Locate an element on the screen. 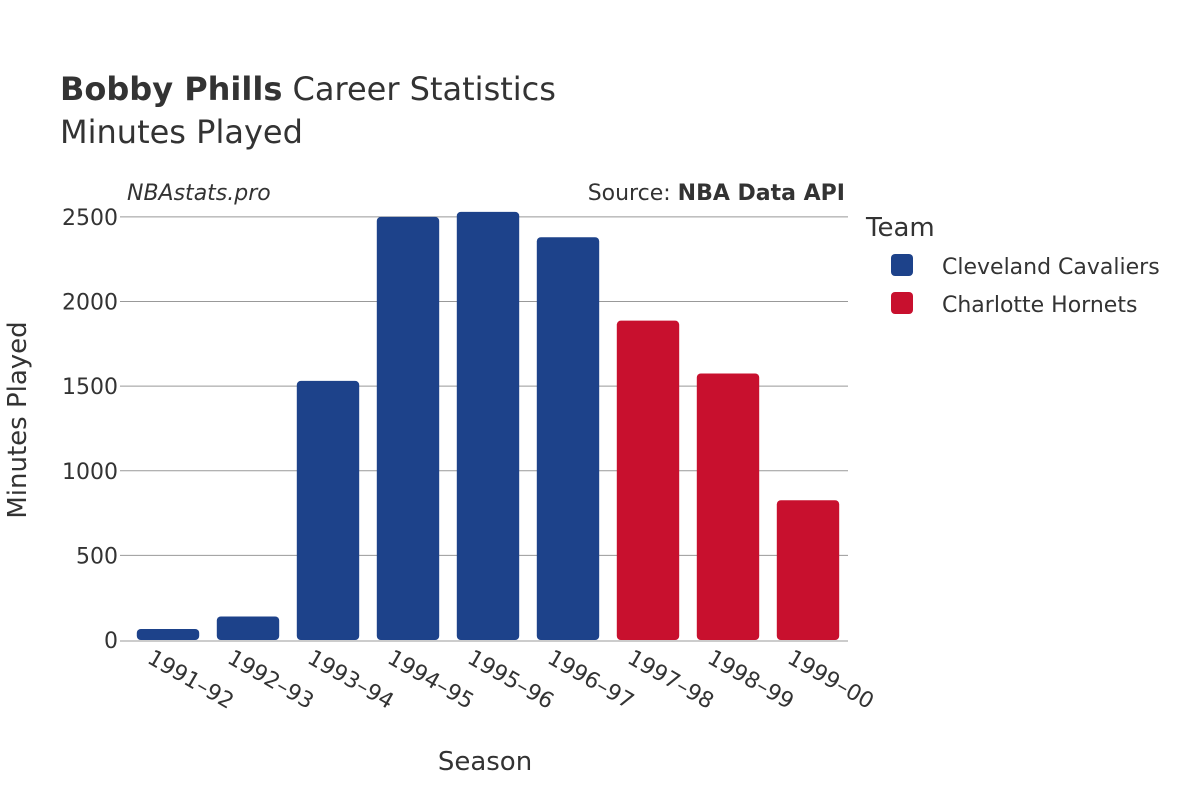 The width and height of the screenshot is (1200, 800). bar-1995–96 is located at coordinates (488, 425).